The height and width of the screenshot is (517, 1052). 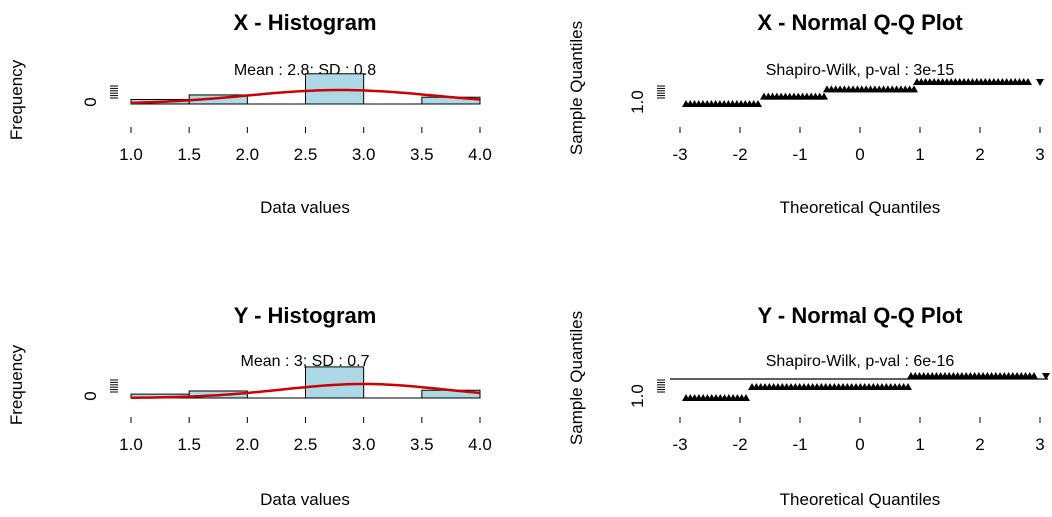 What do you see at coordinates (860, 70) in the screenshot?
I see `chart-subtitle: Shapiro-Wilk, p-val : 3e-15` at bounding box center [860, 70].